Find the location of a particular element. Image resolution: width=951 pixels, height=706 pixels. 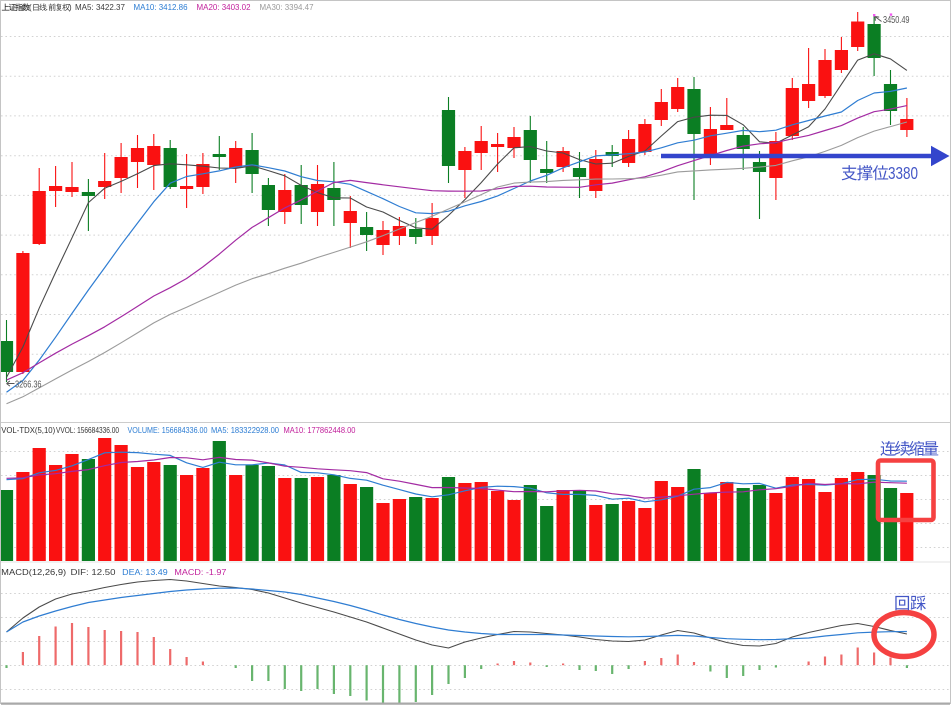

svg-text: MACD(12,26,9) is located at coordinates (33, 572).